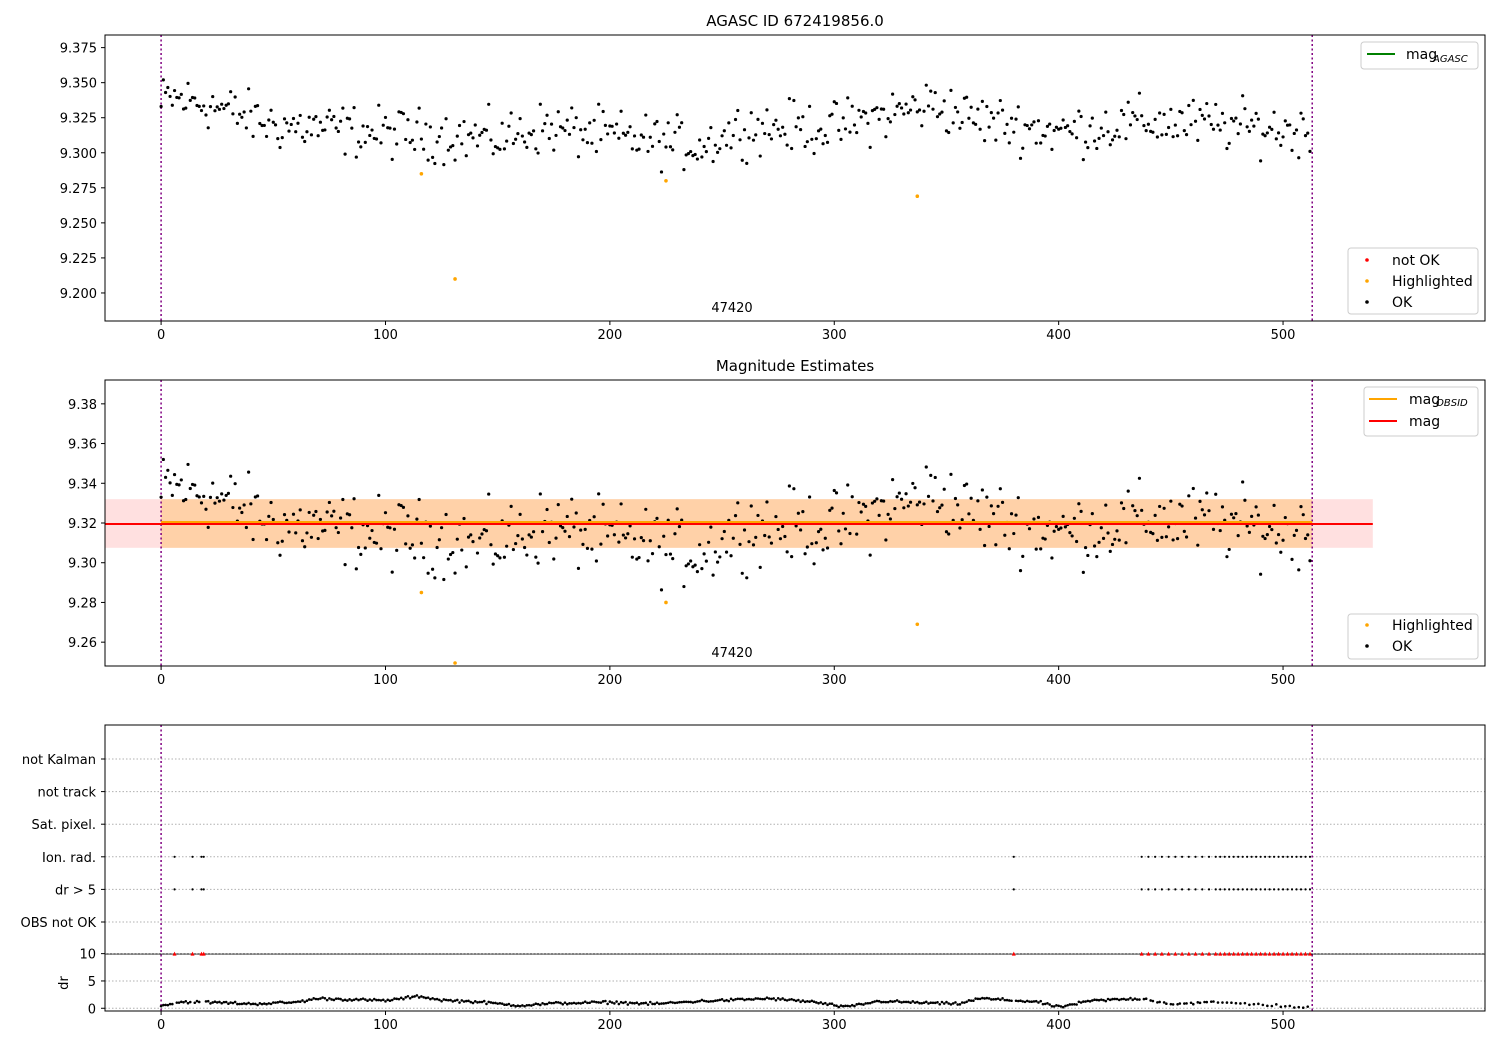  I want to click on x-tick-label: 200, so click(609, 1025).